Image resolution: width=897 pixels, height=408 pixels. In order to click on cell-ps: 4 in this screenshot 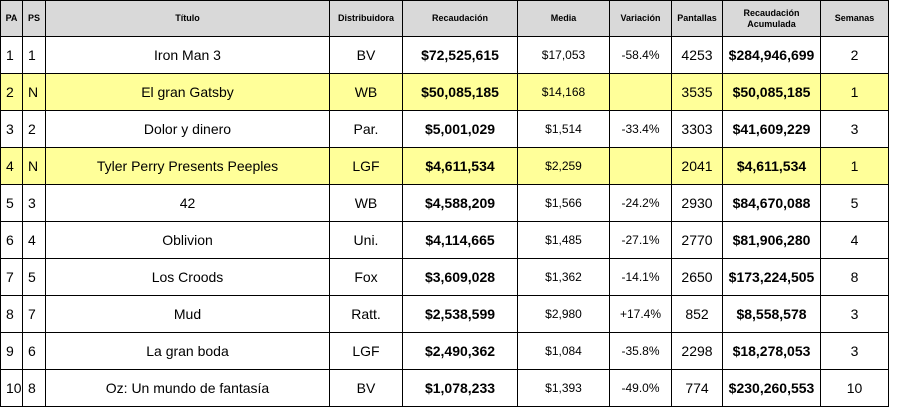, I will do `click(34, 240)`.